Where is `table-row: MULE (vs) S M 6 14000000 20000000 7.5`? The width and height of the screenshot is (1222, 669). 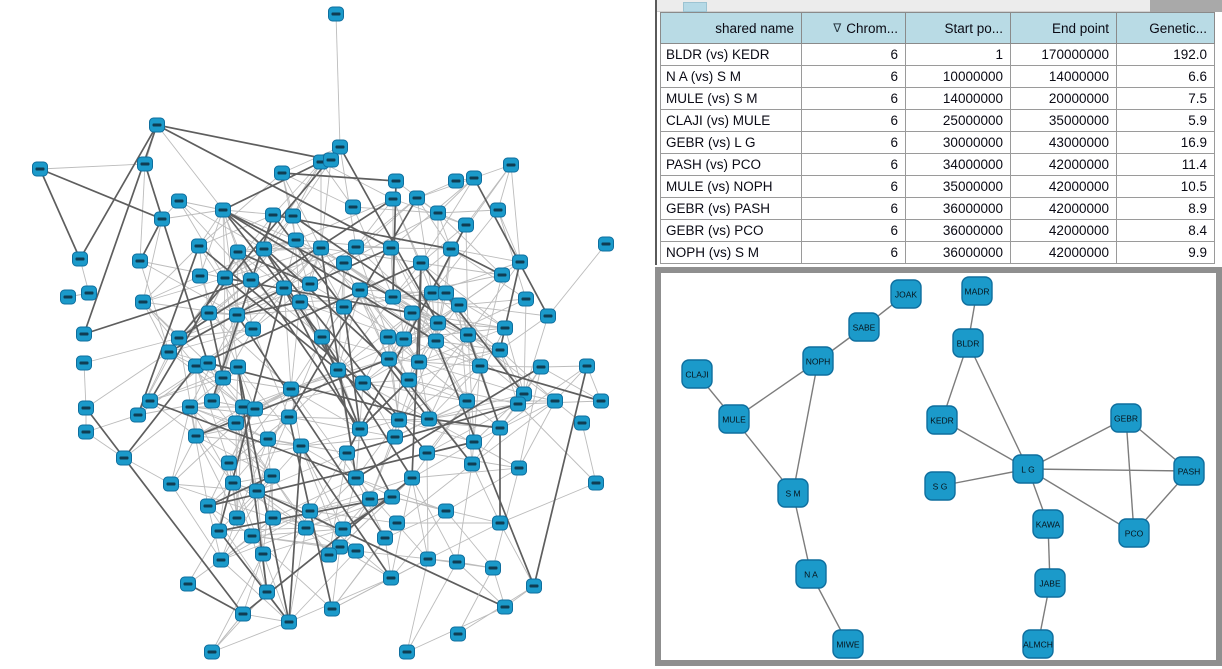
table-row: MULE (vs) S M 6 14000000 20000000 7.5 is located at coordinates (937, 98).